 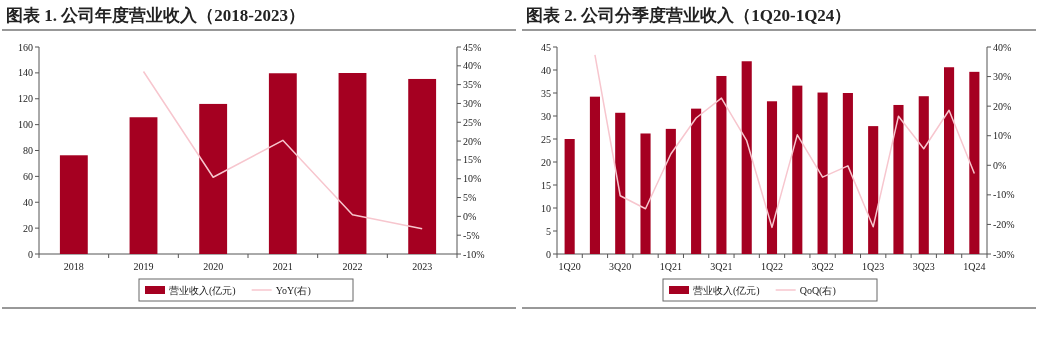 I want to click on y2-tick-label: 15%, so click(x=472, y=160).